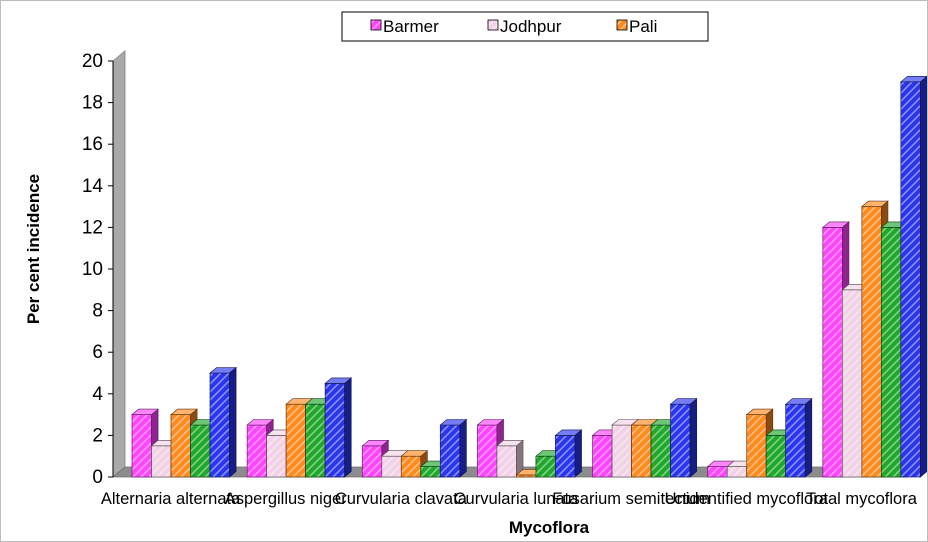  What do you see at coordinates (119, 264) in the screenshot?
I see `side-wall` at bounding box center [119, 264].